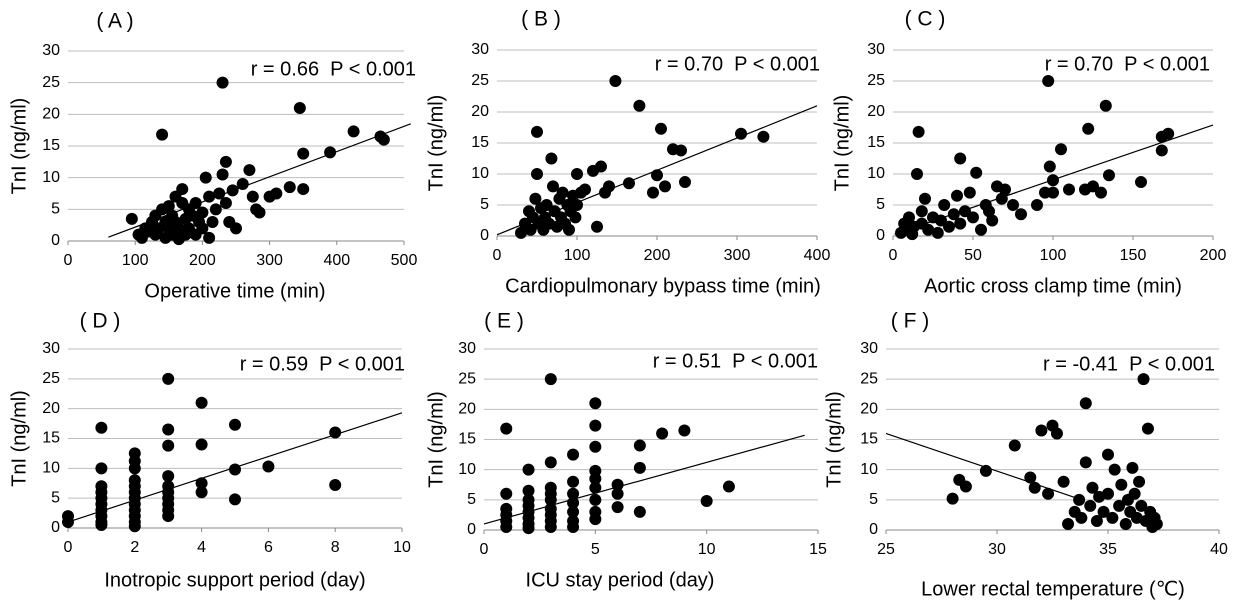  I want to click on x-tick-label: 50, so click(973, 255).